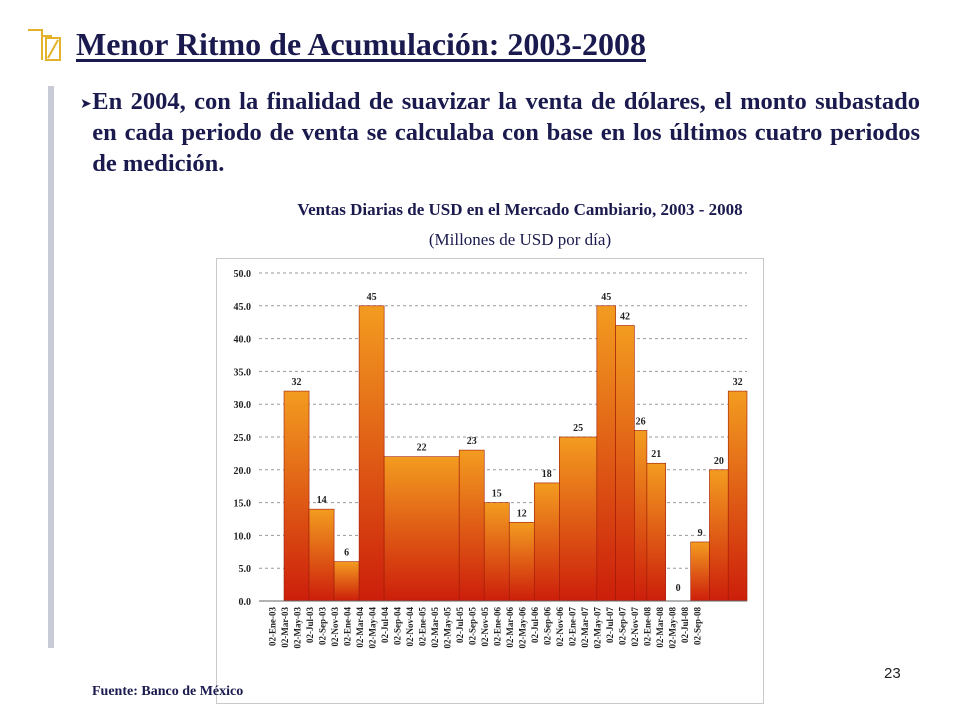 The width and height of the screenshot is (960, 720). I want to click on x-tick-label: 02-Ene-04, so click(347, 626).